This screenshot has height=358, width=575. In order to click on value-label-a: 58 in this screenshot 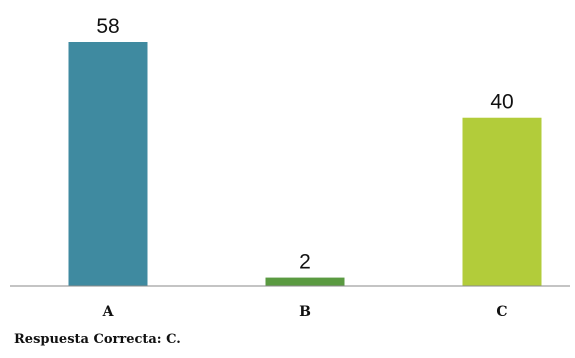, I will do `click(107, 26)`.